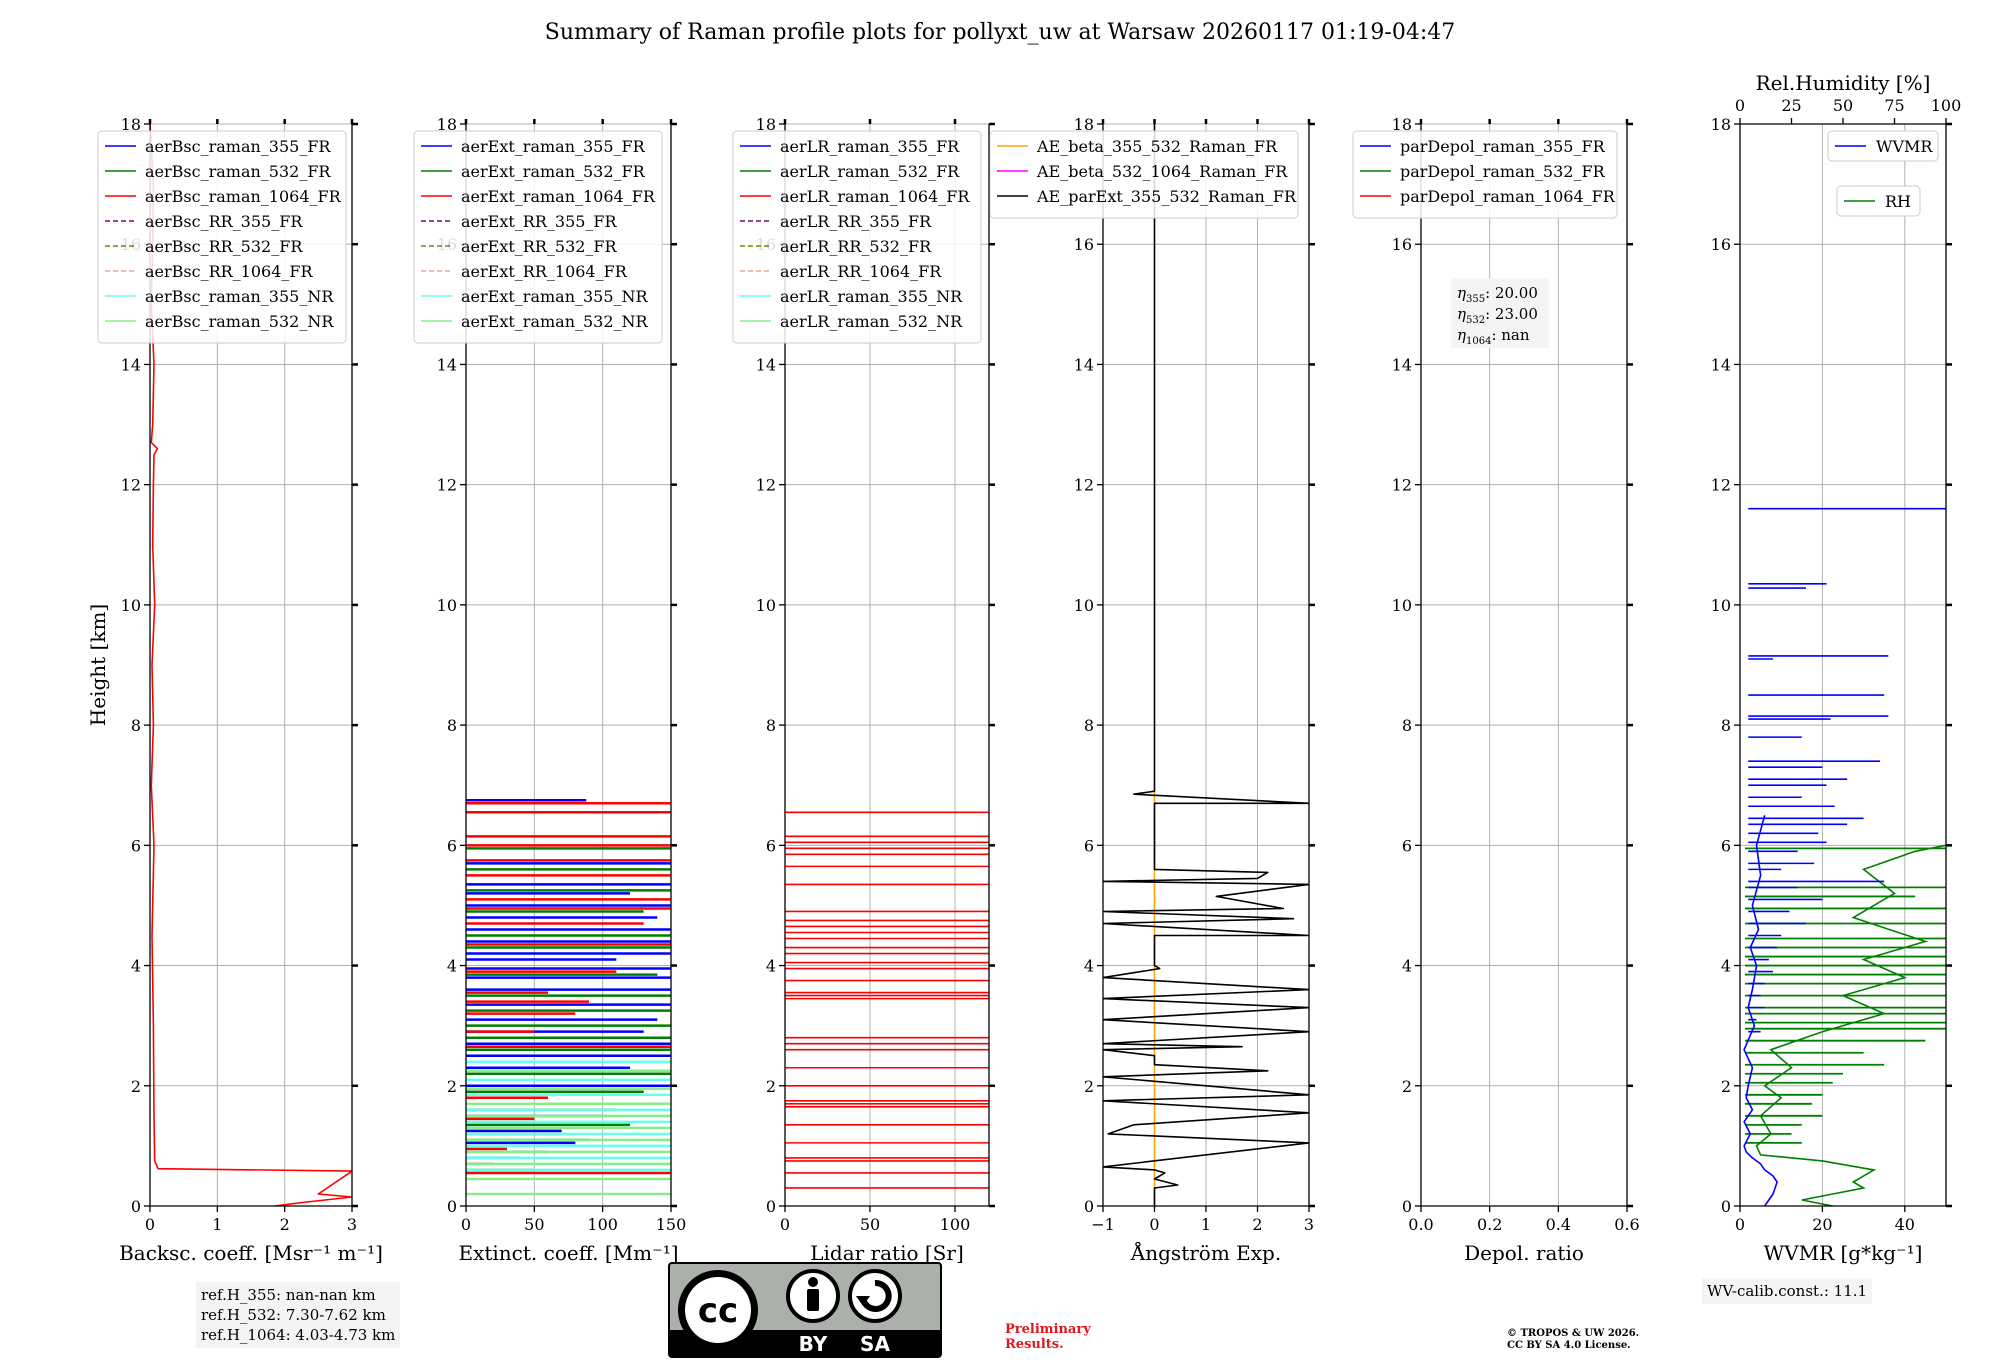  Describe the element at coordinates (229, 271) in the screenshot. I see `legend-label: aerBsc_RR_1064_FR` at that location.